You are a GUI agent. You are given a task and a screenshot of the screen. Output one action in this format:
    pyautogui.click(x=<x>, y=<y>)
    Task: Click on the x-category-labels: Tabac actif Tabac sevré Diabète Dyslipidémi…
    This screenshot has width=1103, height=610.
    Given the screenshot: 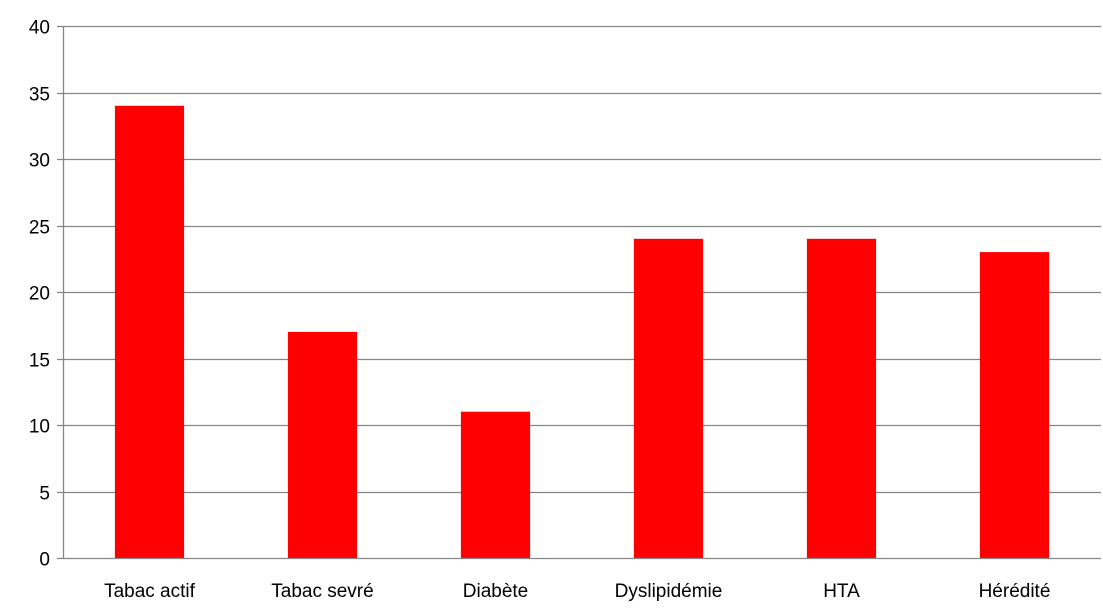 What is the action you would take?
    pyautogui.click(x=577, y=591)
    